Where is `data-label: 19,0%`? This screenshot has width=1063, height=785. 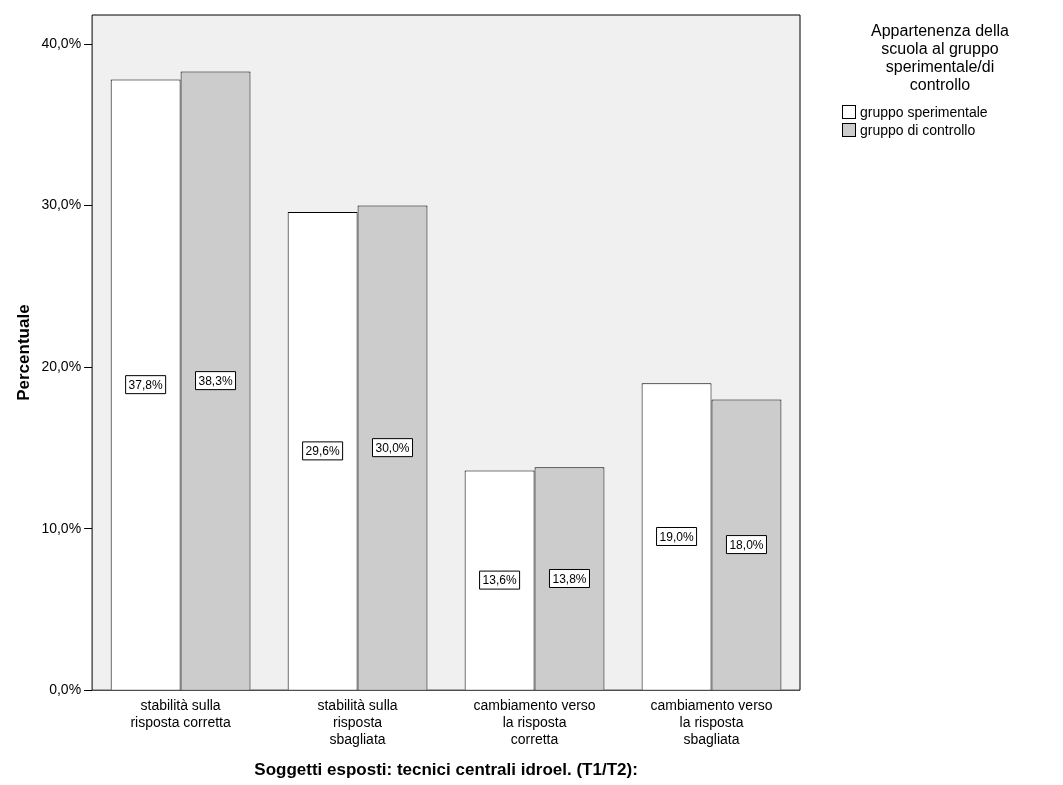
data-label: 19,0% is located at coordinates (676, 536).